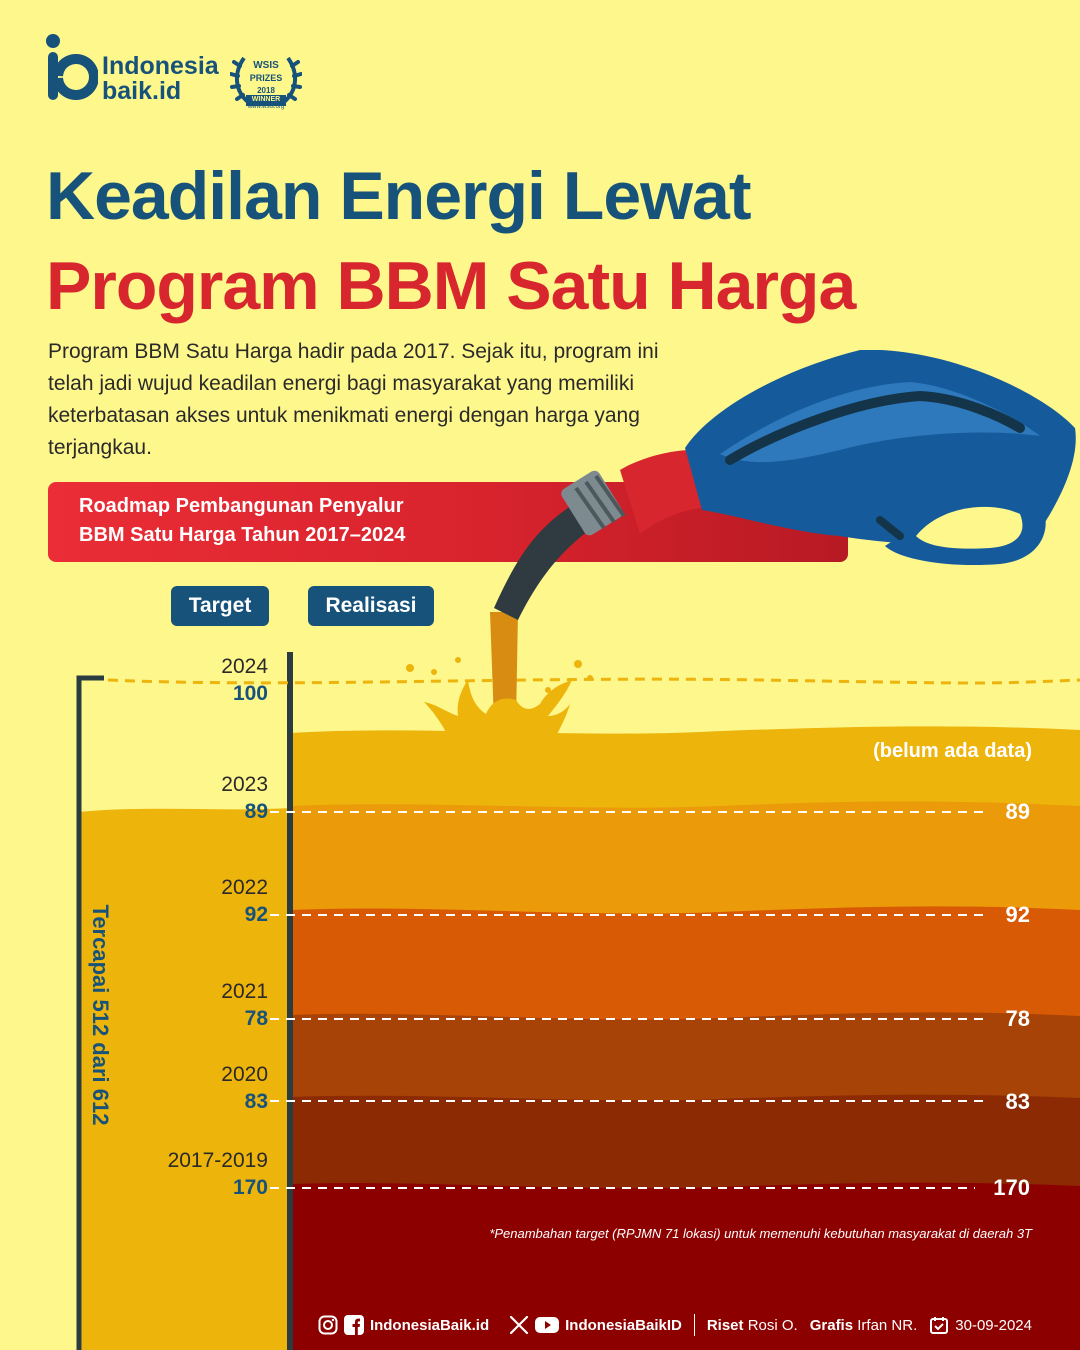  Describe the element at coordinates (184, 1079) in the screenshot. I see `target-column-fill` at that location.